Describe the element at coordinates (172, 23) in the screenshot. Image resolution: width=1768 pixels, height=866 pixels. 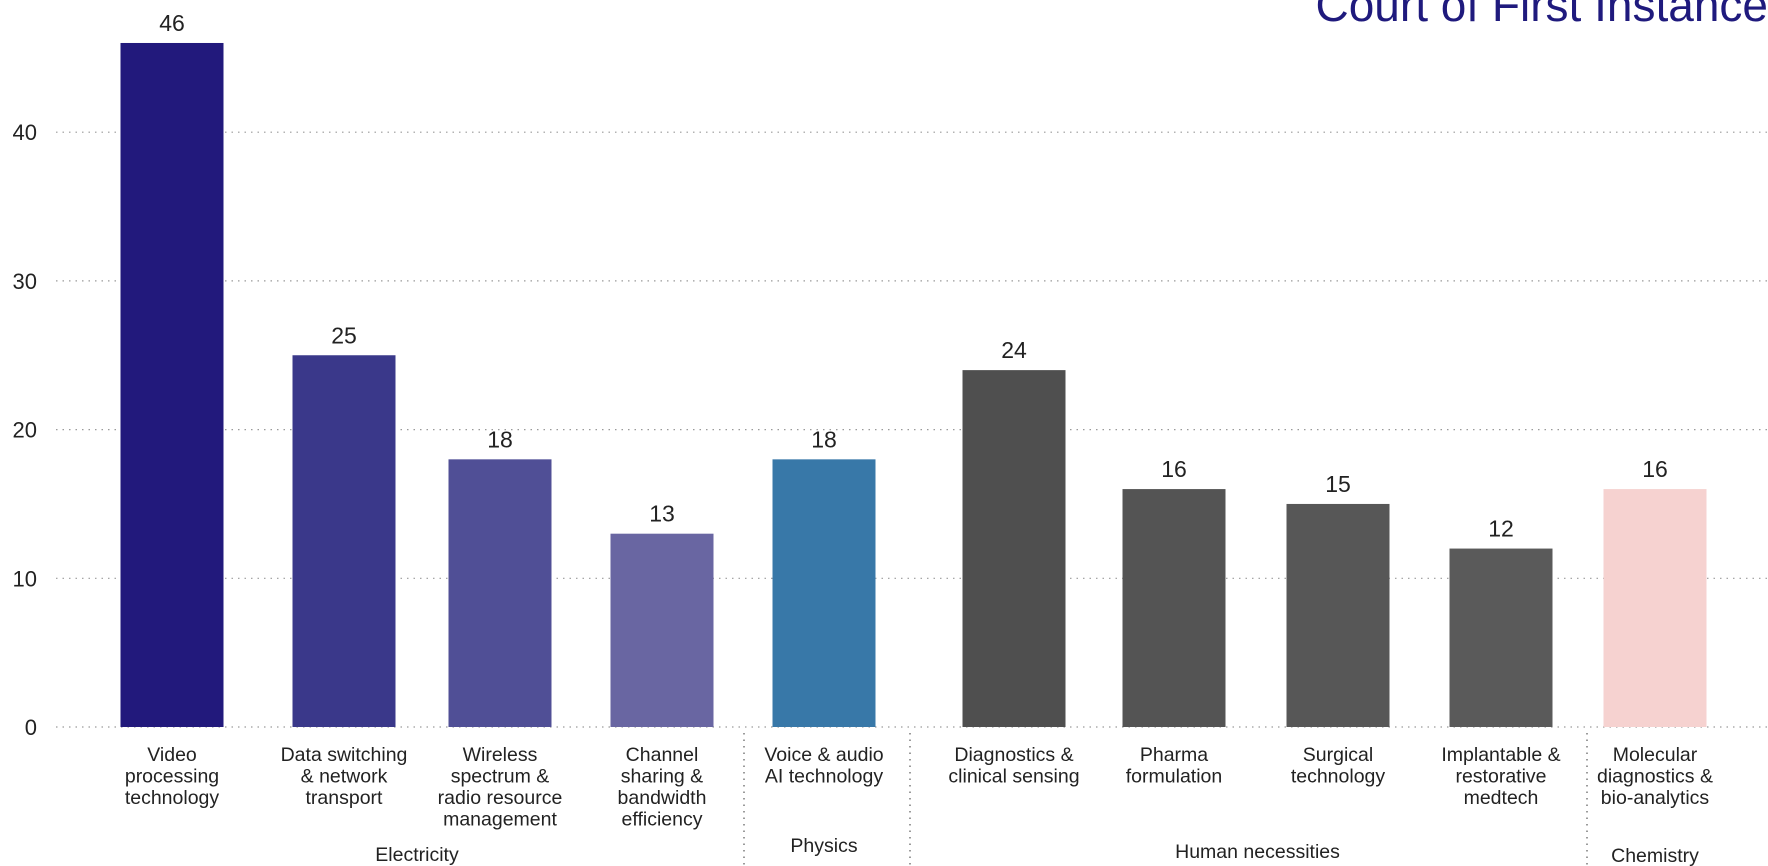
I see `bar-value-label: 46` at that location.